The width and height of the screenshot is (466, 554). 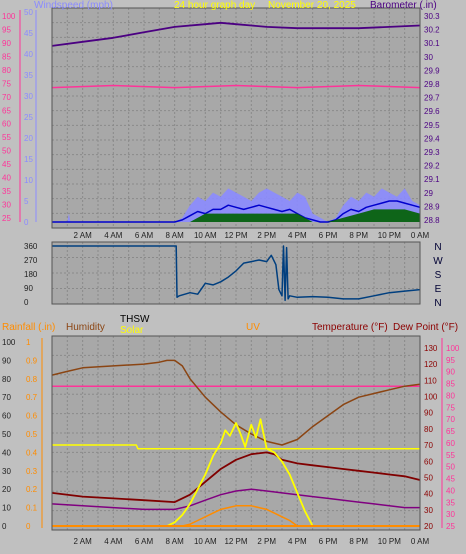 I want to click on top-x-tick-label: 10 AM, so click(x=205, y=235).